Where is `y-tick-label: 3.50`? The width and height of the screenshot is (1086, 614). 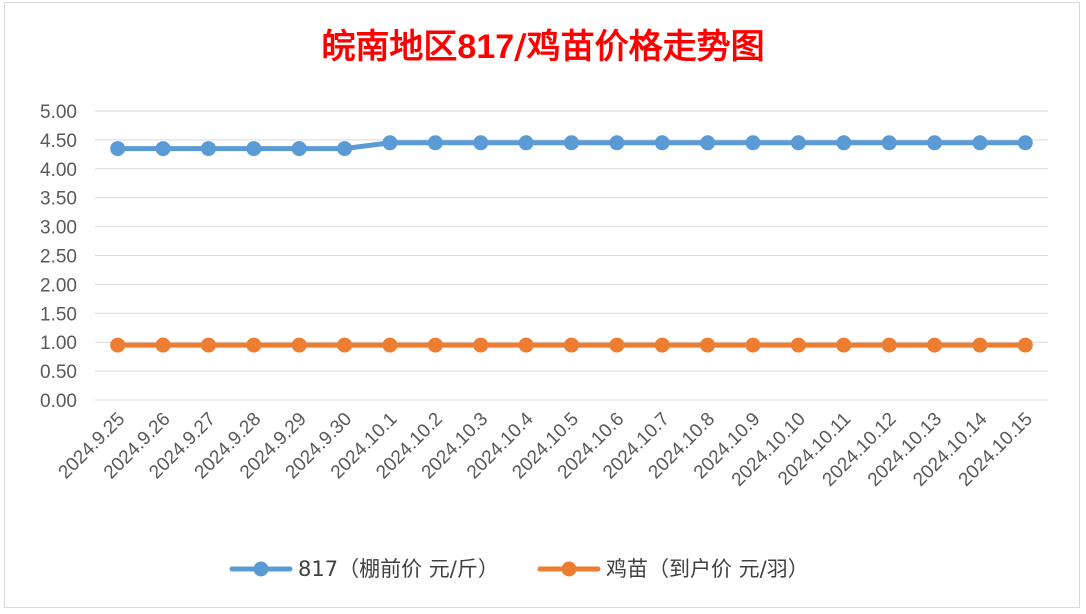
y-tick-label: 3.50 is located at coordinates (58, 199).